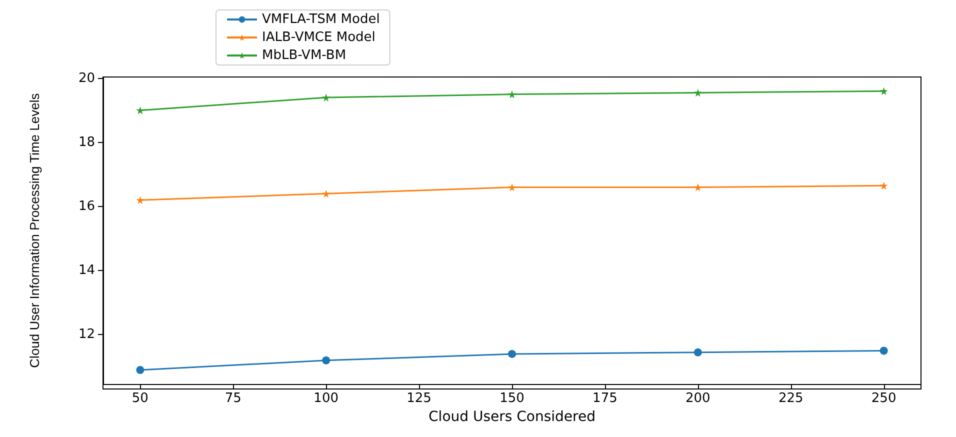 This screenshot has width=956, height=437. I want to click on x-tick-label: 125, so click(419, 398).